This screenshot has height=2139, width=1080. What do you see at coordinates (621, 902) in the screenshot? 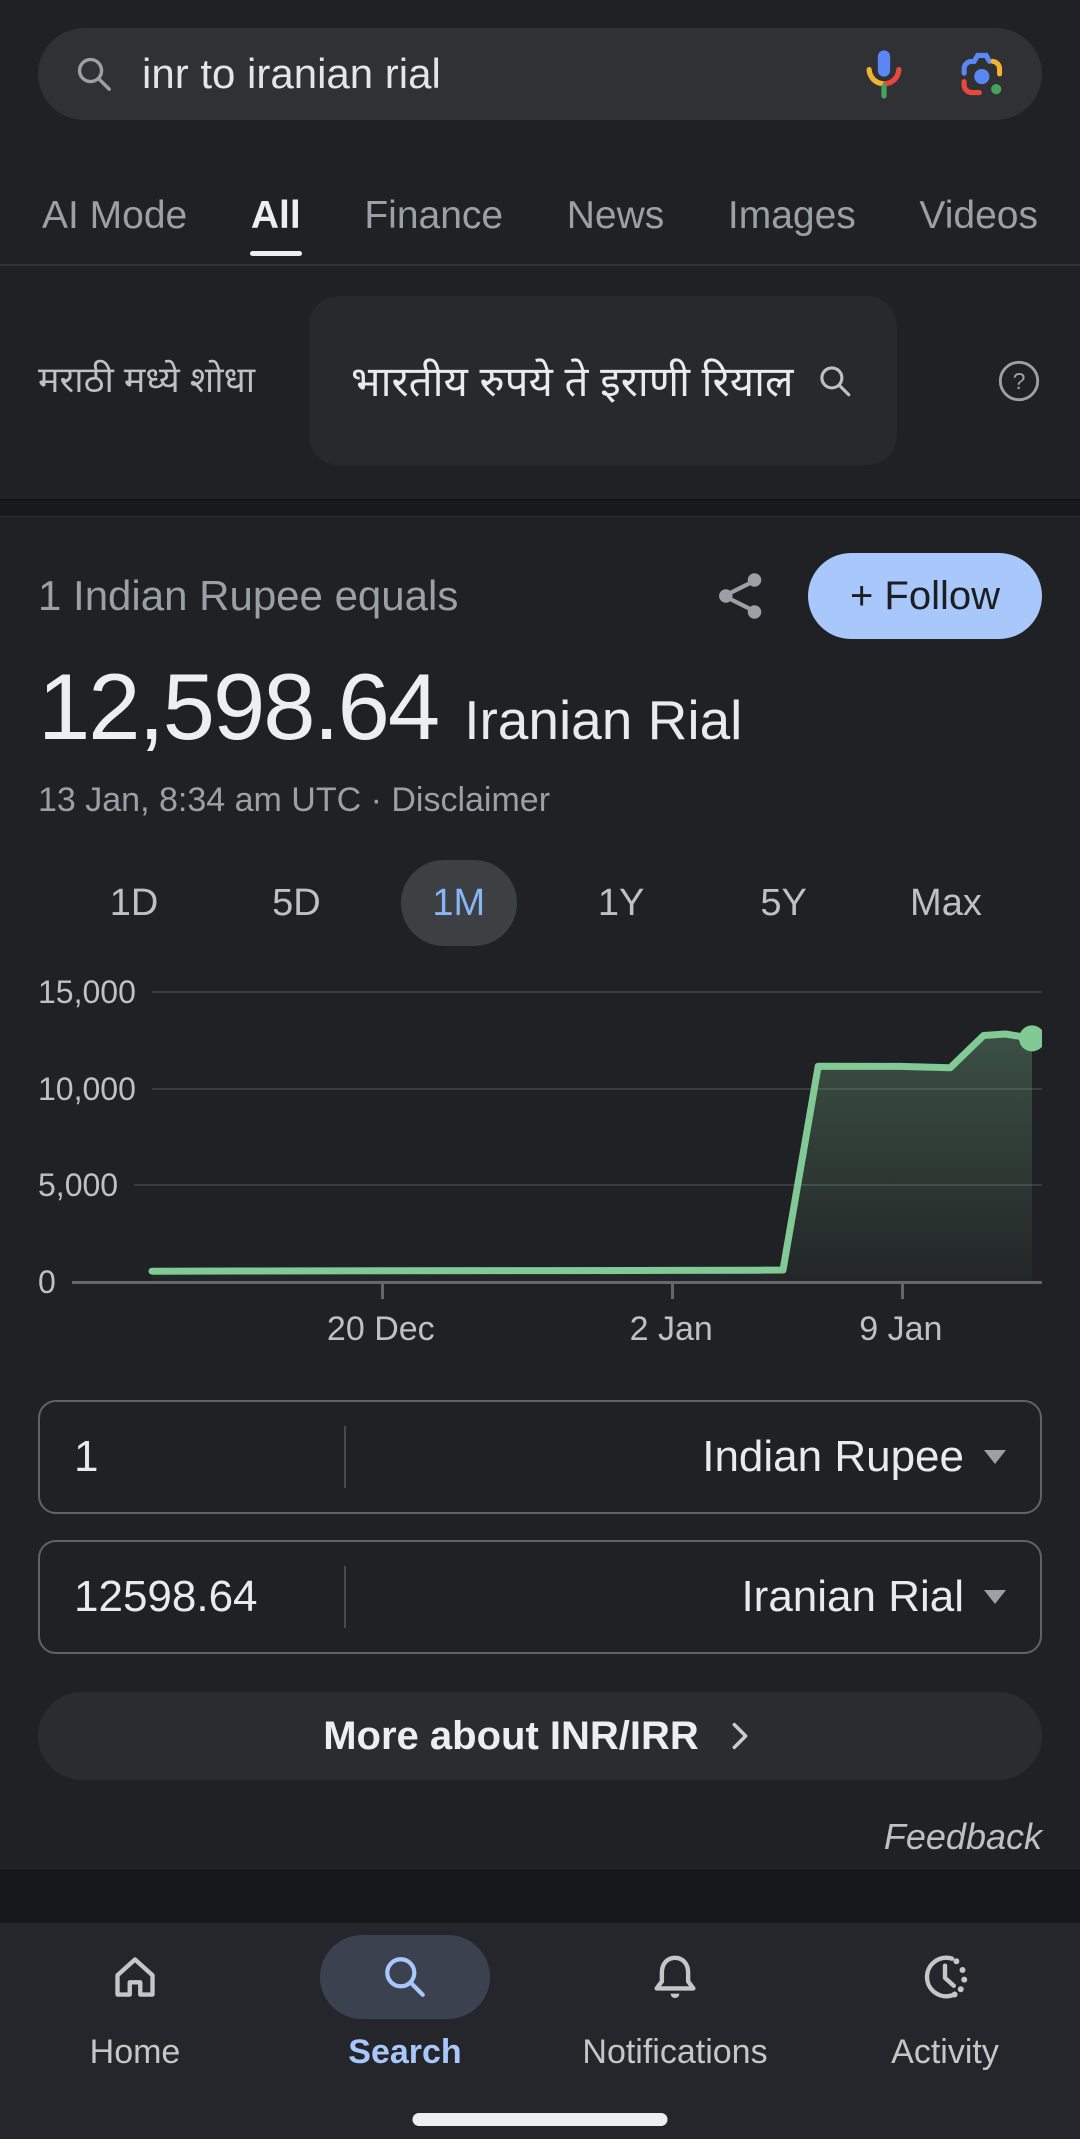
I see `range-1y: 1Y` at bounding box center [621, 902].